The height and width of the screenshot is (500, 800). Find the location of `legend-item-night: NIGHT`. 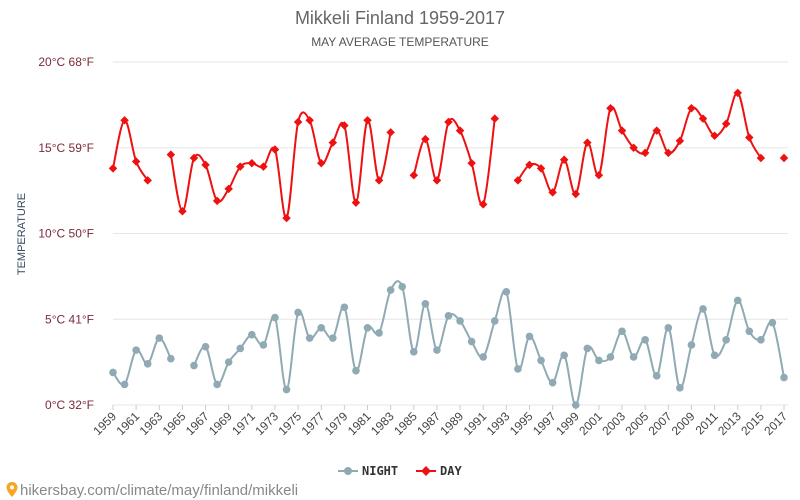

legend-item-night: NIGHT is located at coordinates (368, 471).